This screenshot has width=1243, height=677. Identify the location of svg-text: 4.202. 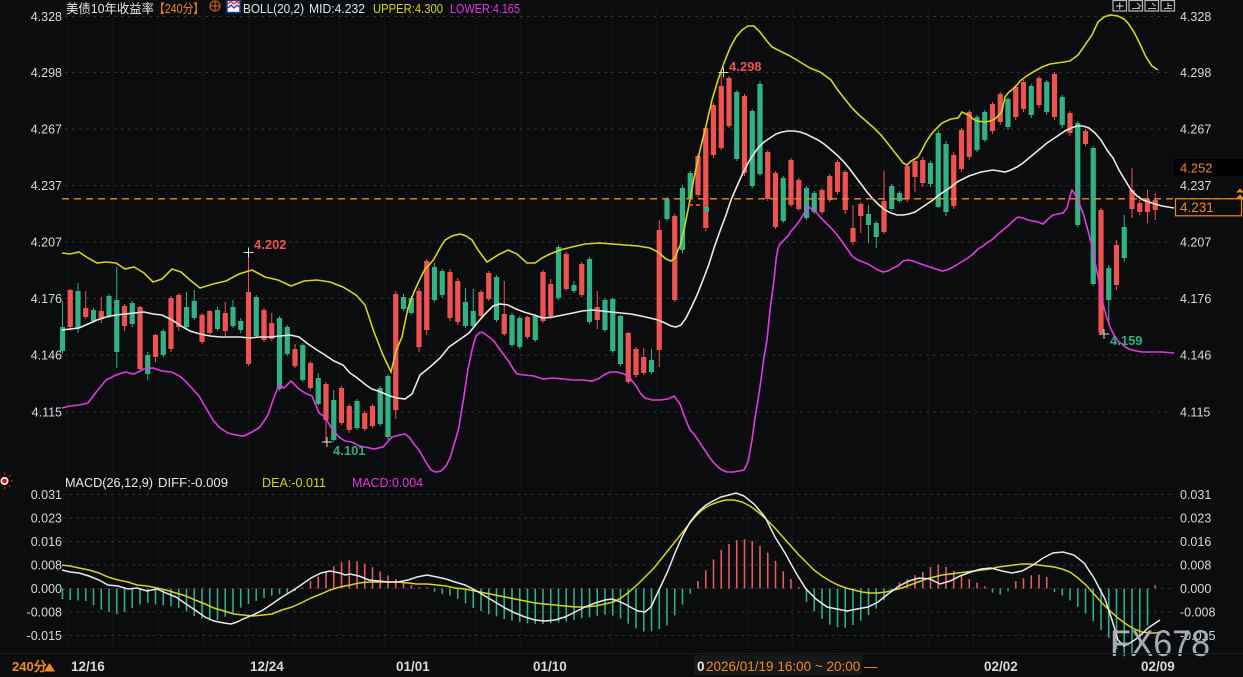
(270, 244).